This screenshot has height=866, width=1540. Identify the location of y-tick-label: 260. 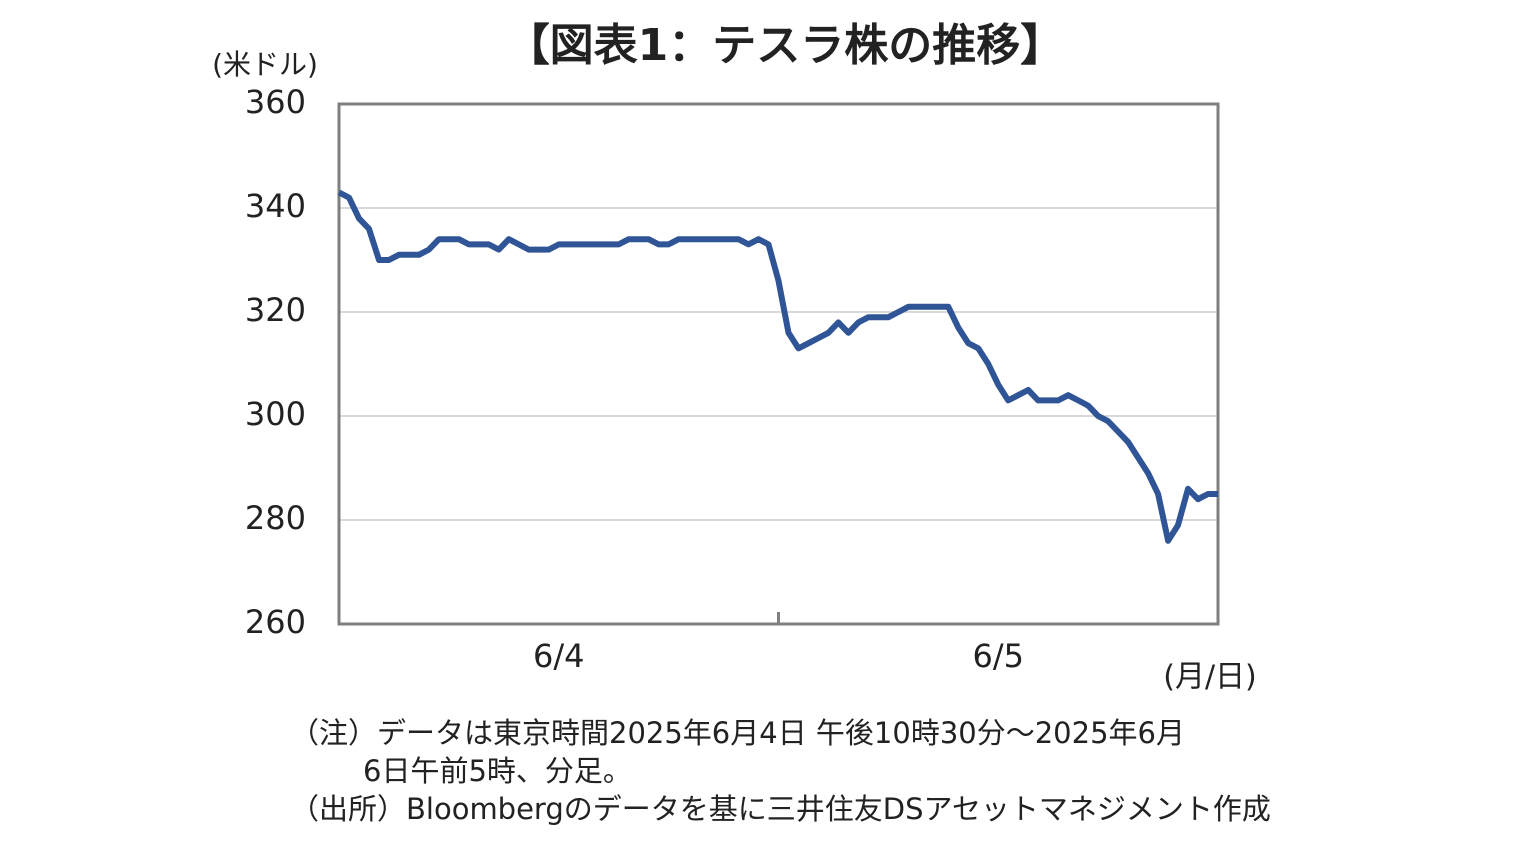
(275, 622).